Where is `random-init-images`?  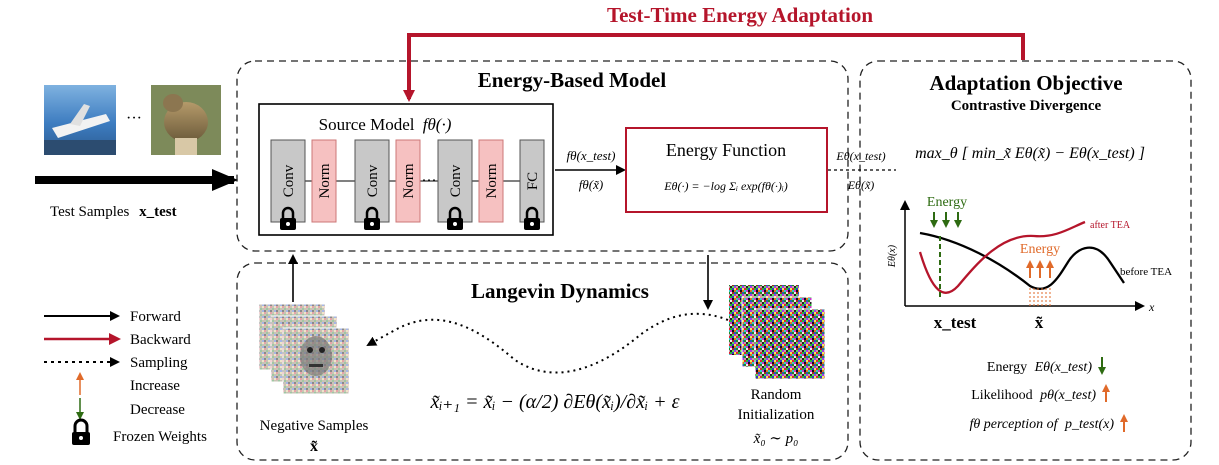 random-init-images is located at coordinates (777, 332).